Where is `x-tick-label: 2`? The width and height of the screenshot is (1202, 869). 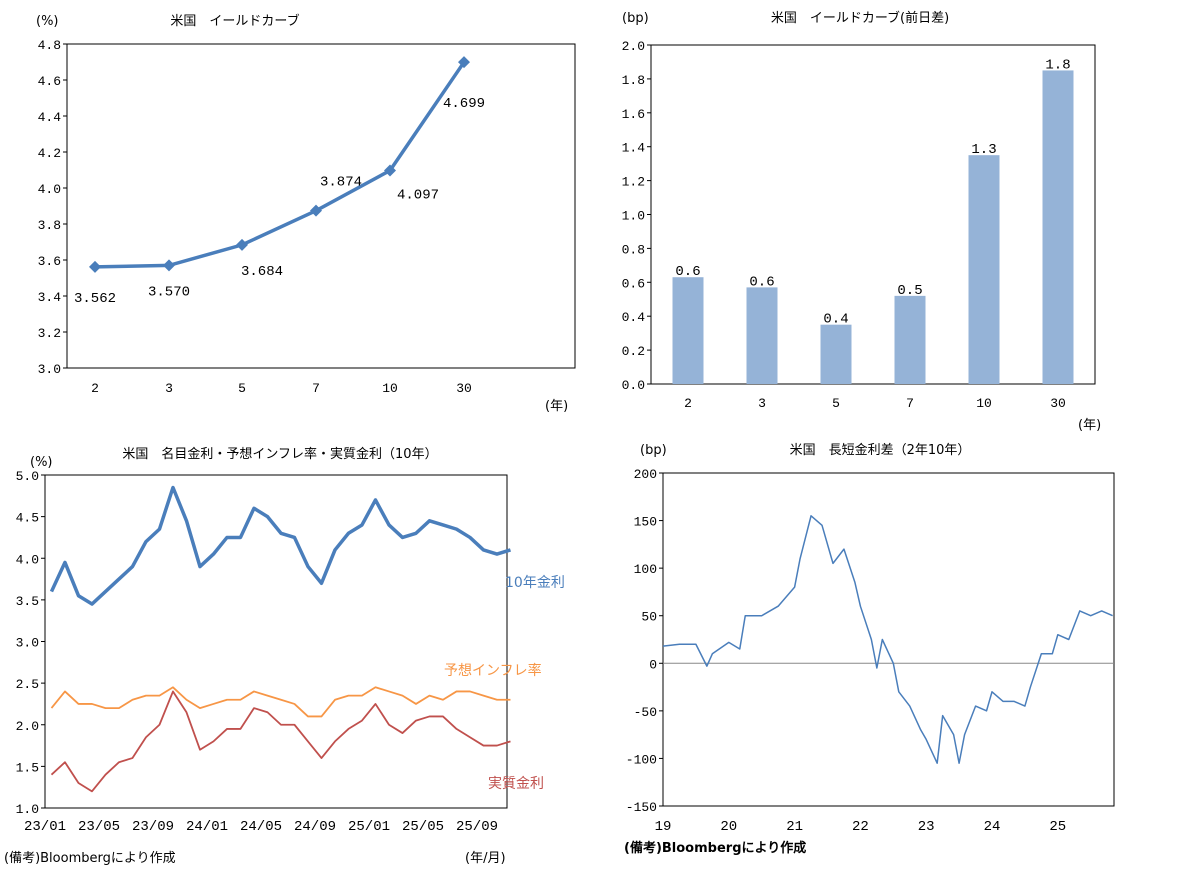 x-tick-label: 2 is located at coordinates (95, 388).